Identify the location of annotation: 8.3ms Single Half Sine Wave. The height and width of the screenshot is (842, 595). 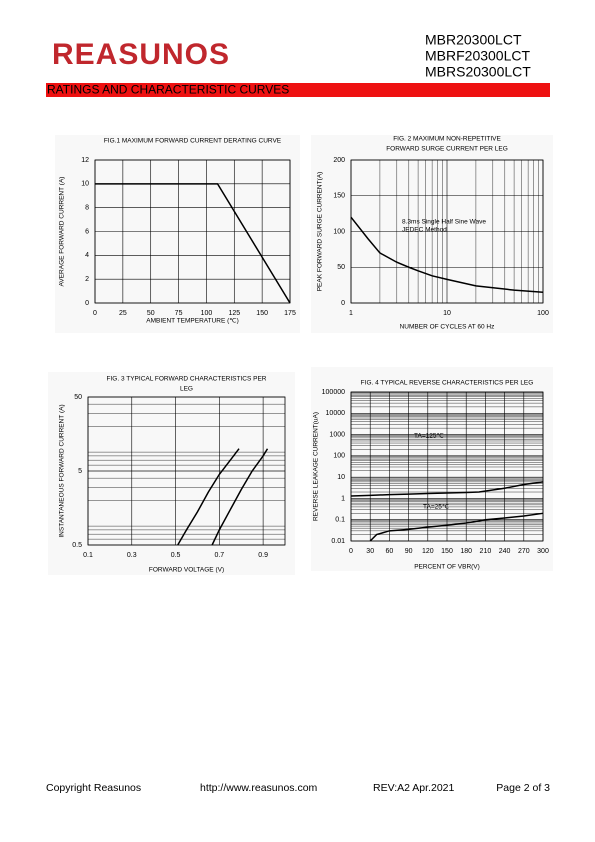
(444, 222).